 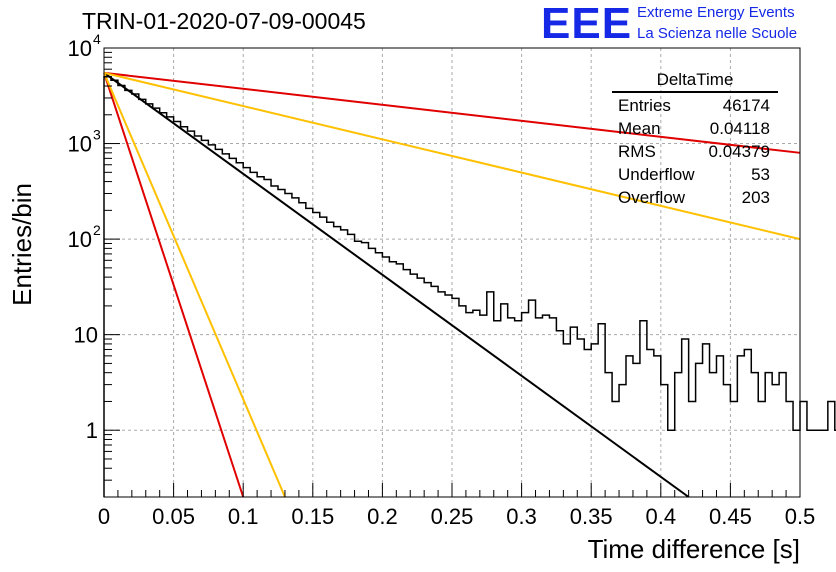 I want to click on stats-label: Mean, so click(x=639, y=128).